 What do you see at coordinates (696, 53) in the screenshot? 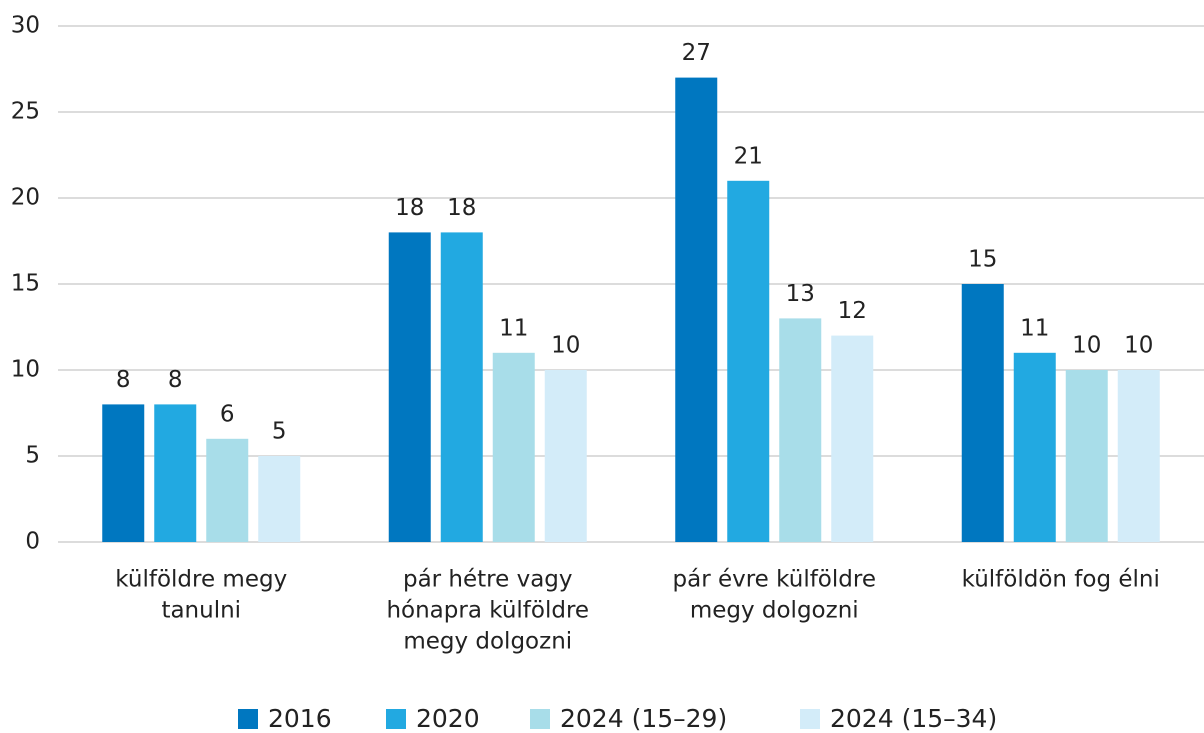
I see `value-label: 27` at bounding box center [696, 53].